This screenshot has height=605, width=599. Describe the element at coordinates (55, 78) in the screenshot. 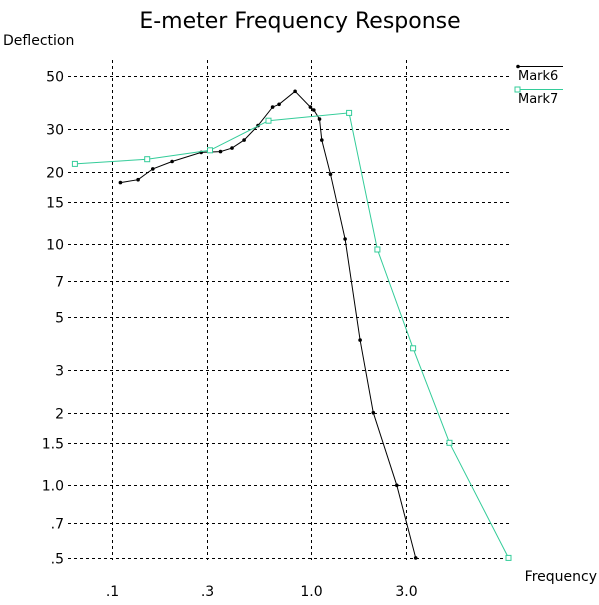

I see `y-tick-label: 50` at that location.